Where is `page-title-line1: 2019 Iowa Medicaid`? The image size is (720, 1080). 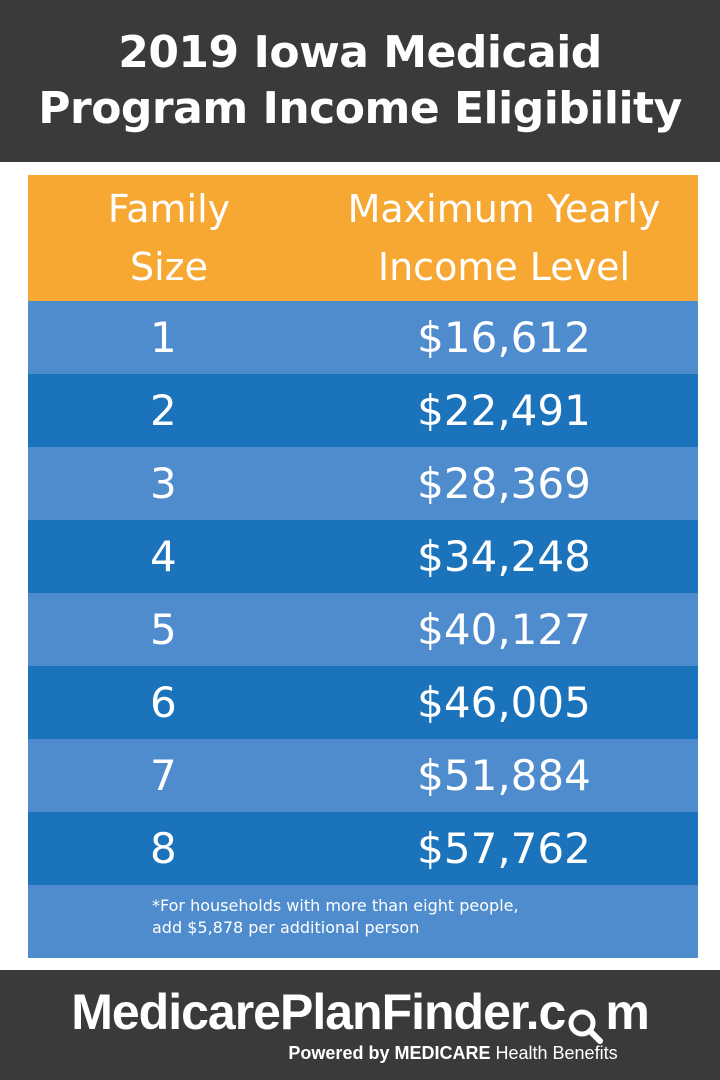 page-title-line1: 2019 Iowa Medicaid is located at coordinates (360, 52).